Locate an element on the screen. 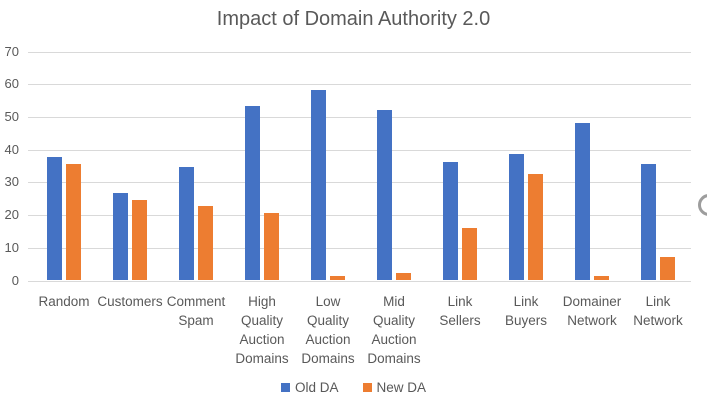 The image size is (707, 400). x-axis-category-label: Random is located at coordinates (64, 301).